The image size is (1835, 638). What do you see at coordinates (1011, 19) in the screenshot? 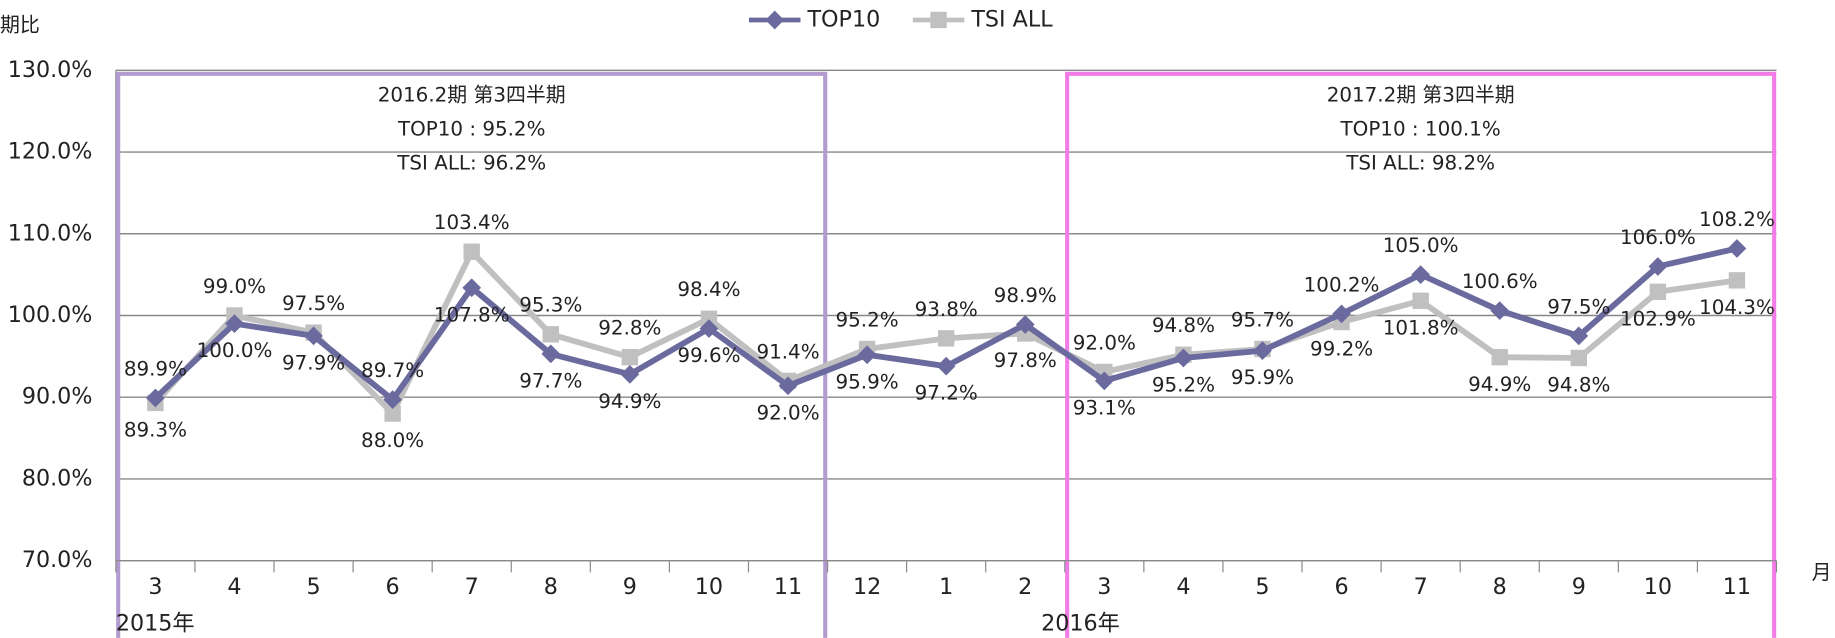
I see `legend-label: TSI ALL` at bounding box center [1011, 19].